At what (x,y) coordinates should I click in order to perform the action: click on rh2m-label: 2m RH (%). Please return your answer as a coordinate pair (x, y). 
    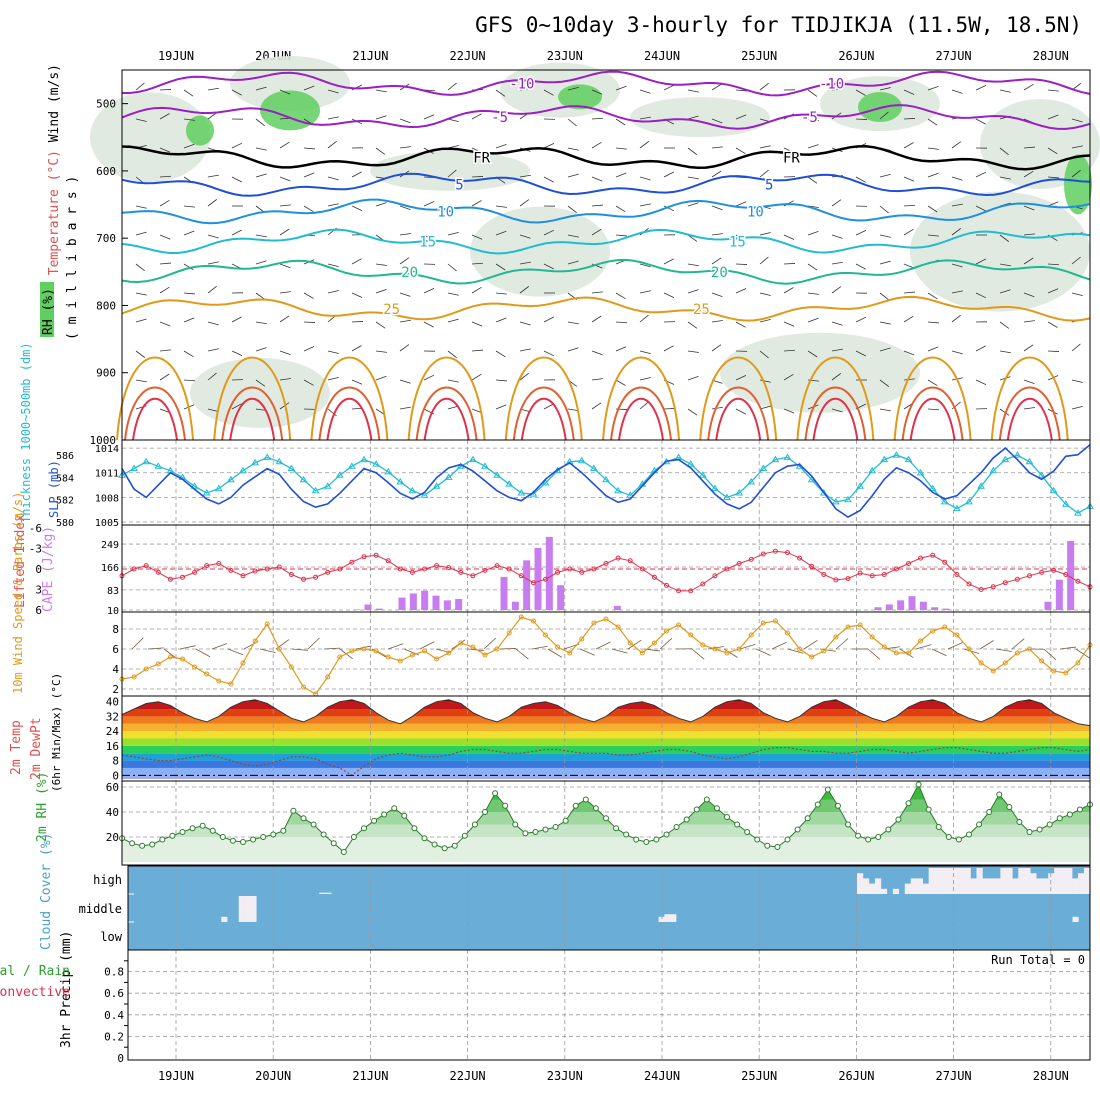
    Looking at the image, I should click on (42, 807).